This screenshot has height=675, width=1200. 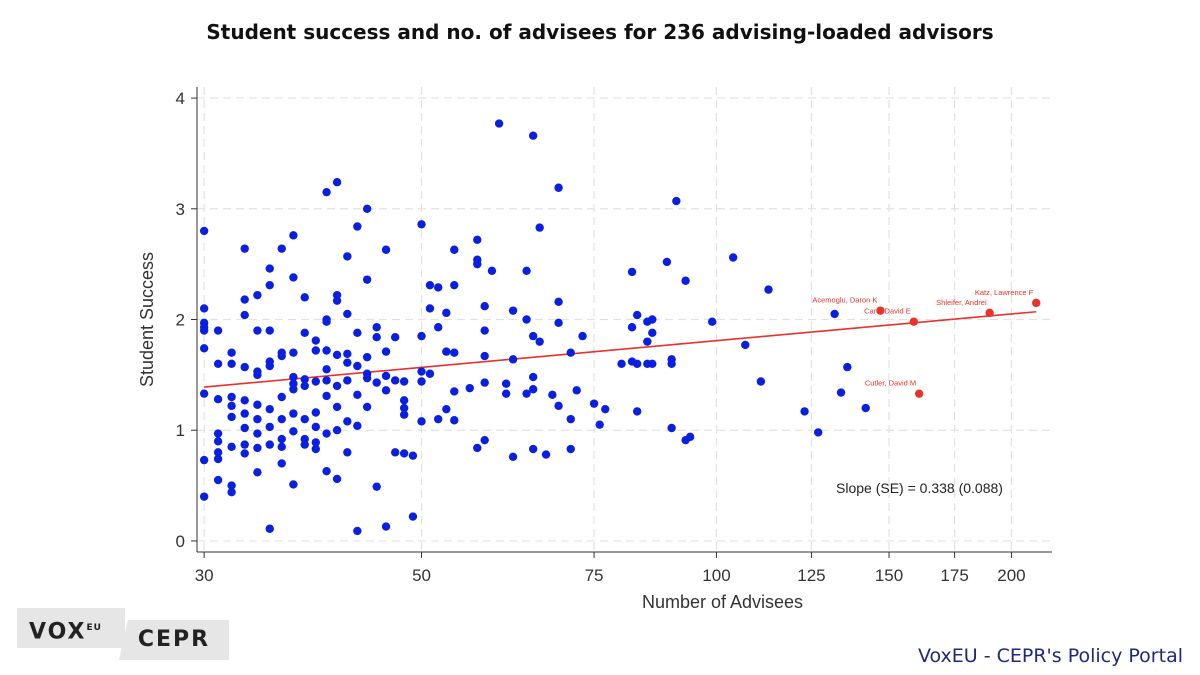 What do you see at coordinates (594, 575) in the screenshot?
I see `x-tick-label: 75` at bounding box center [594, 575].